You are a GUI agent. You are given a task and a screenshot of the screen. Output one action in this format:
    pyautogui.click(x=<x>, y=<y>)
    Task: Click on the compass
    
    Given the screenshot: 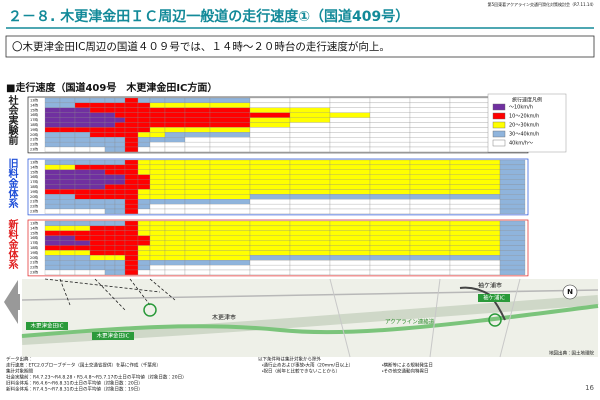 What is the action you would take?
    pyautogui.click(x=570, y=292)
    